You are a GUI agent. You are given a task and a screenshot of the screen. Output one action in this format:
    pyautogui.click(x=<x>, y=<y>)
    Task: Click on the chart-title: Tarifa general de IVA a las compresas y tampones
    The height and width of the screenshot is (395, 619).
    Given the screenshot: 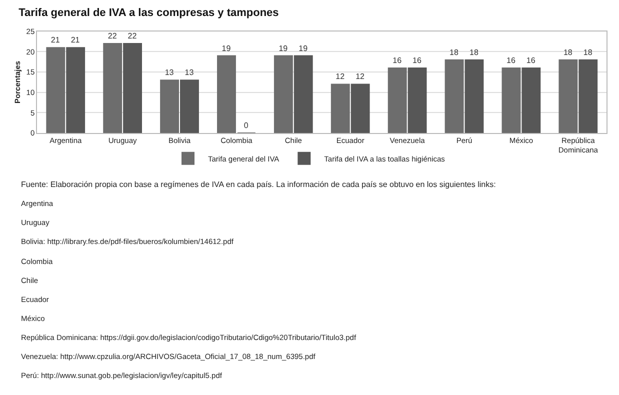 What is the action you would take?
    pyautogui.click(x=148, y=12)
    